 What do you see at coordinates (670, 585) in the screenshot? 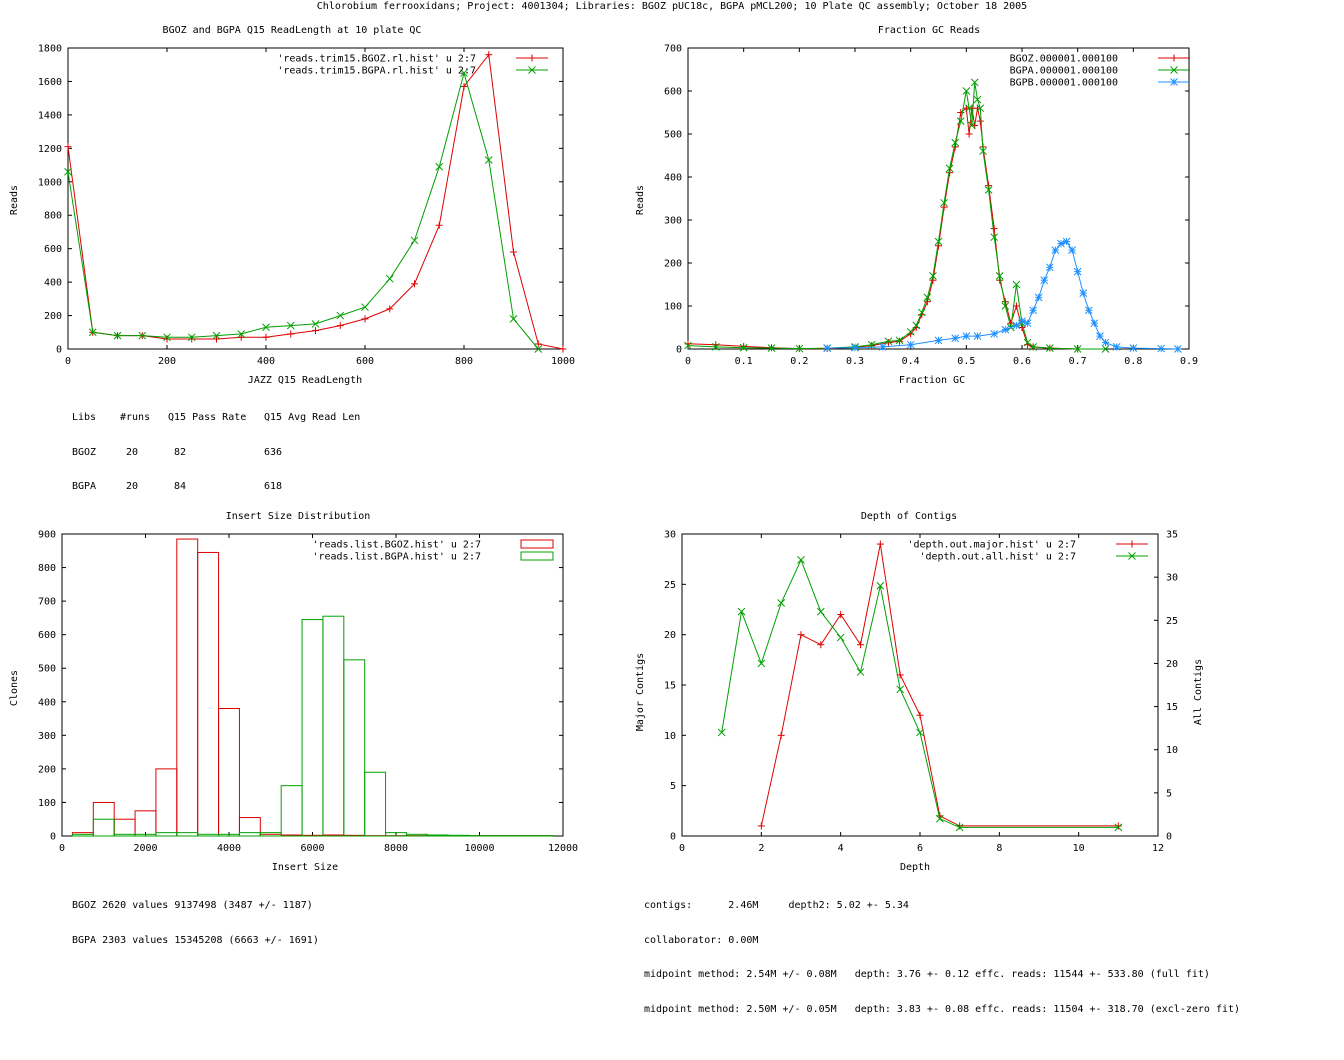
I see `y-tick-label: 25` at bounding box center [670, 585].